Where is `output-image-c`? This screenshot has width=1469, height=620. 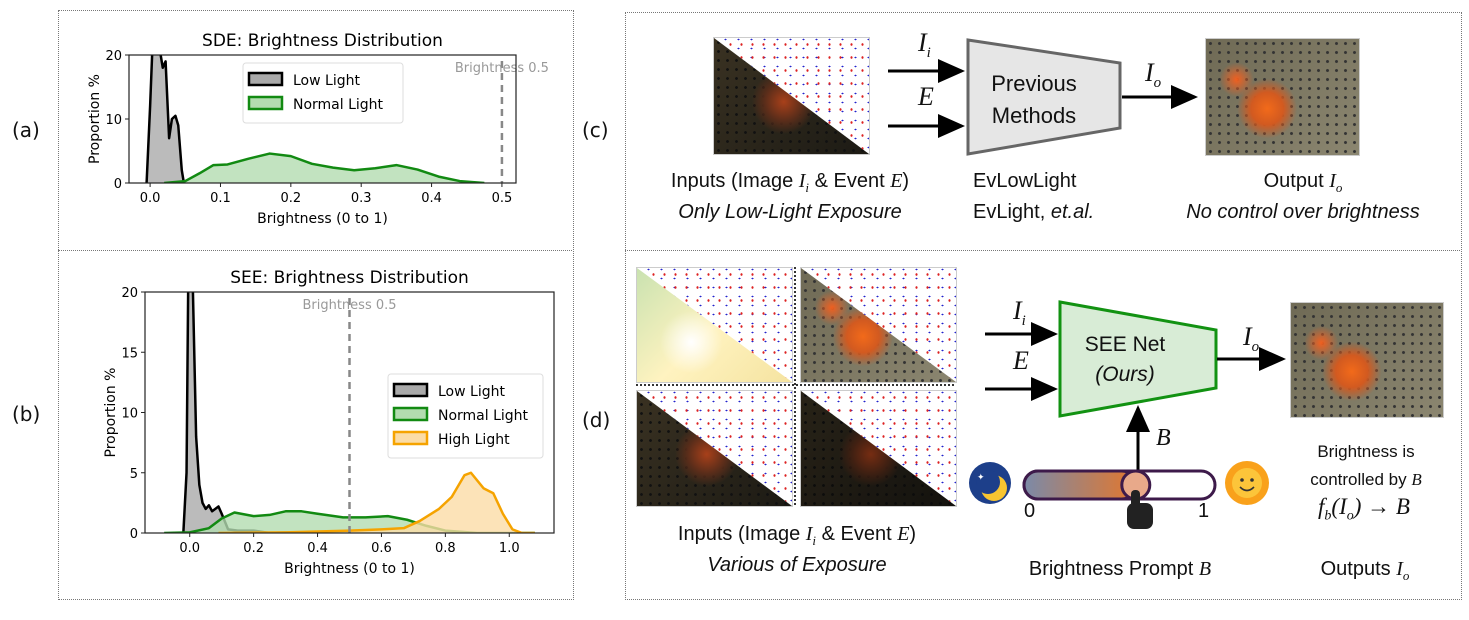
output-image-c is located at coordinates (1282, 97).